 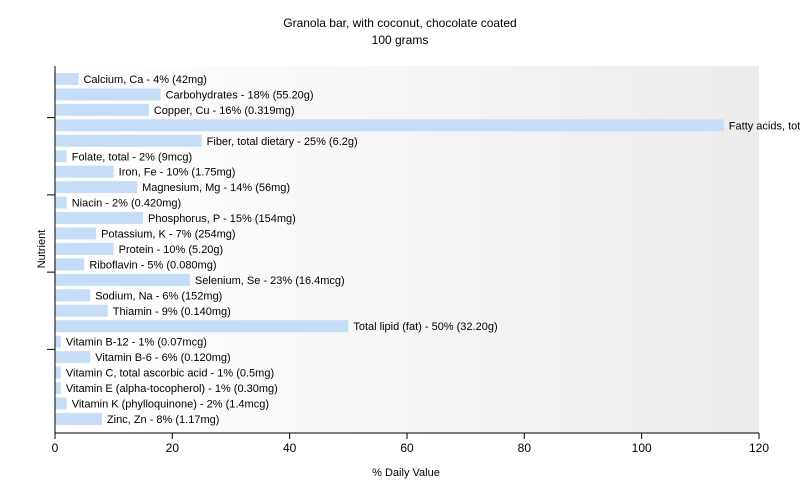 What do you see at coordinates (144, 80) in the screenshot?
I see `bar-label: Calcium, Ca - 4% (42mg)` at bounding box center [144, 80].